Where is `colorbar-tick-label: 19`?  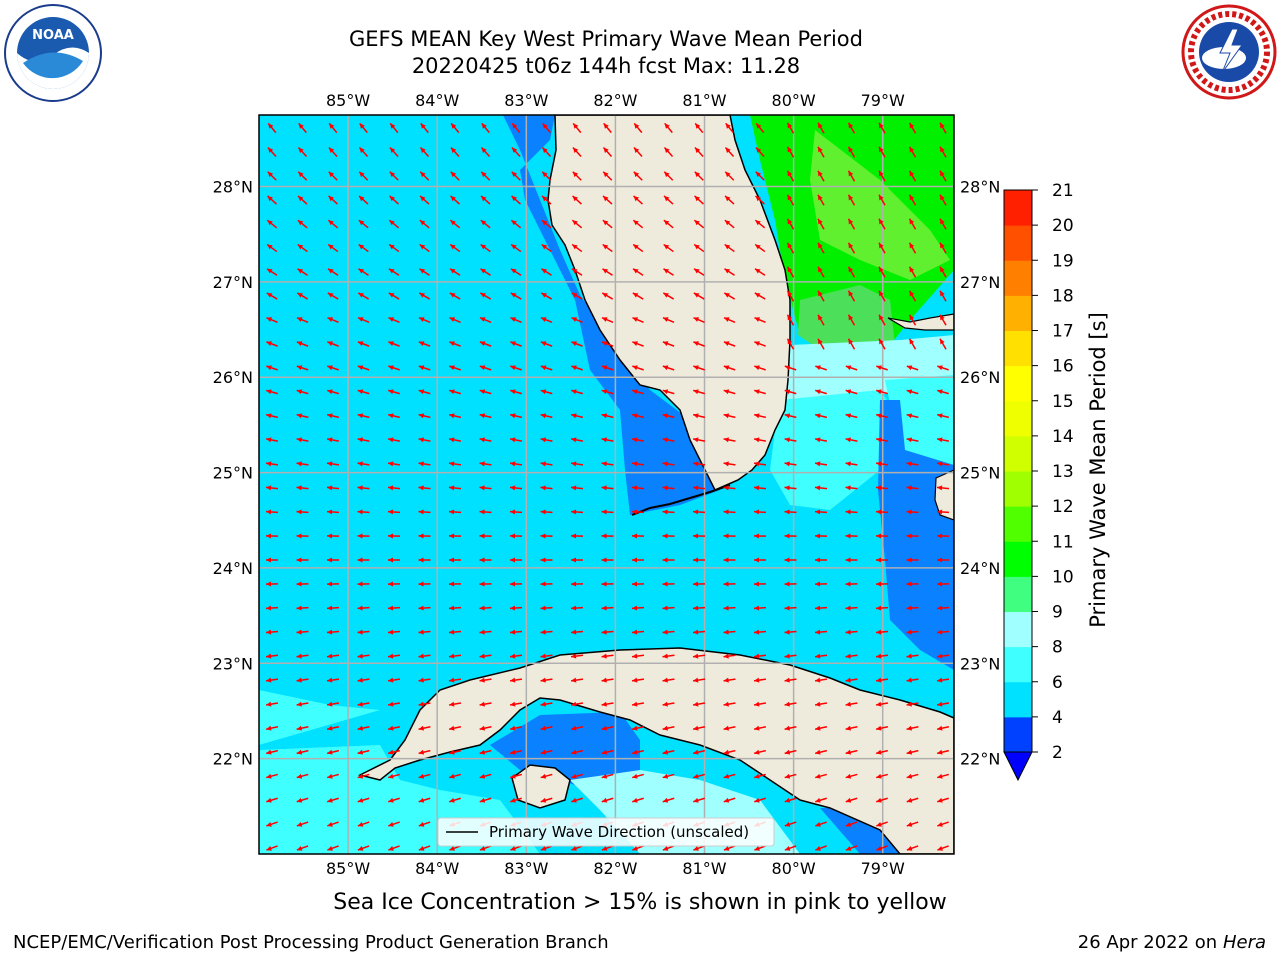
colorbar-tick-label: 19 is located at coordinates (1063, 261).